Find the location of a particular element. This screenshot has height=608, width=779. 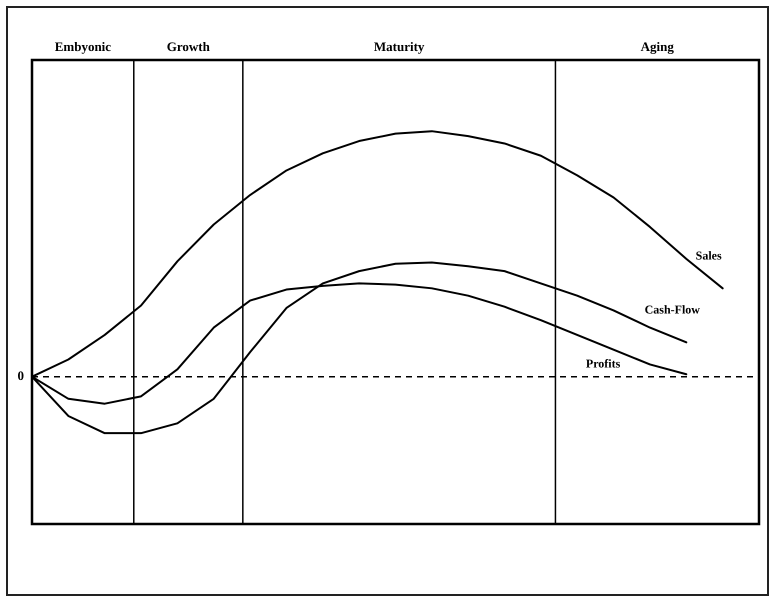

text: Embyonic is located at coordinates (83, 46).